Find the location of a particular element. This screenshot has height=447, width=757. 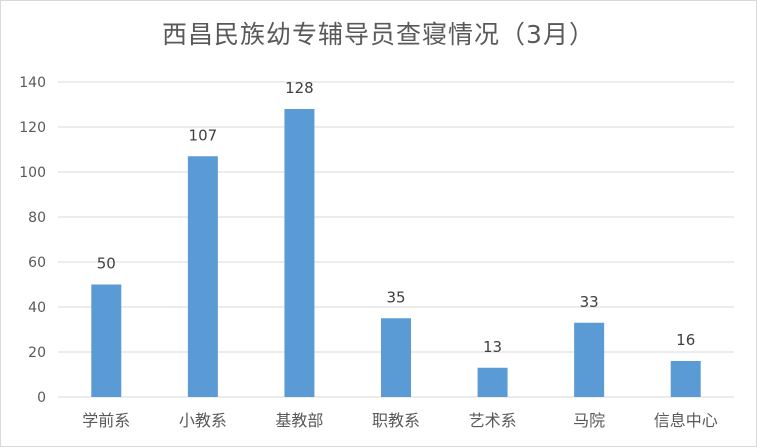

y-tick-label: 100 is located at coordinates (32, 173).